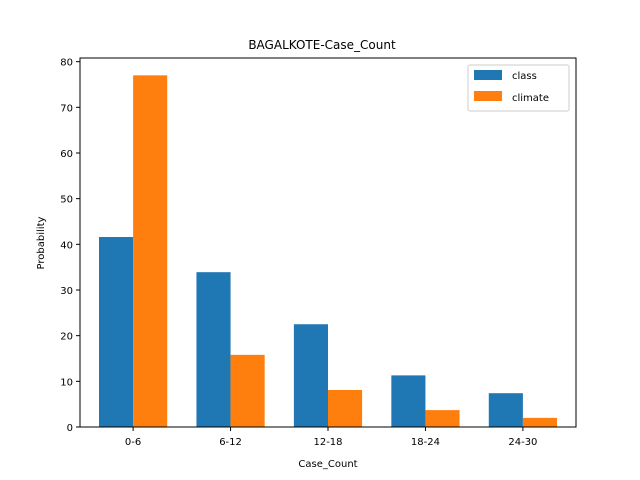 The image size is (640, 480). I want to click on y-tick-label: 40, so click(66, 245).